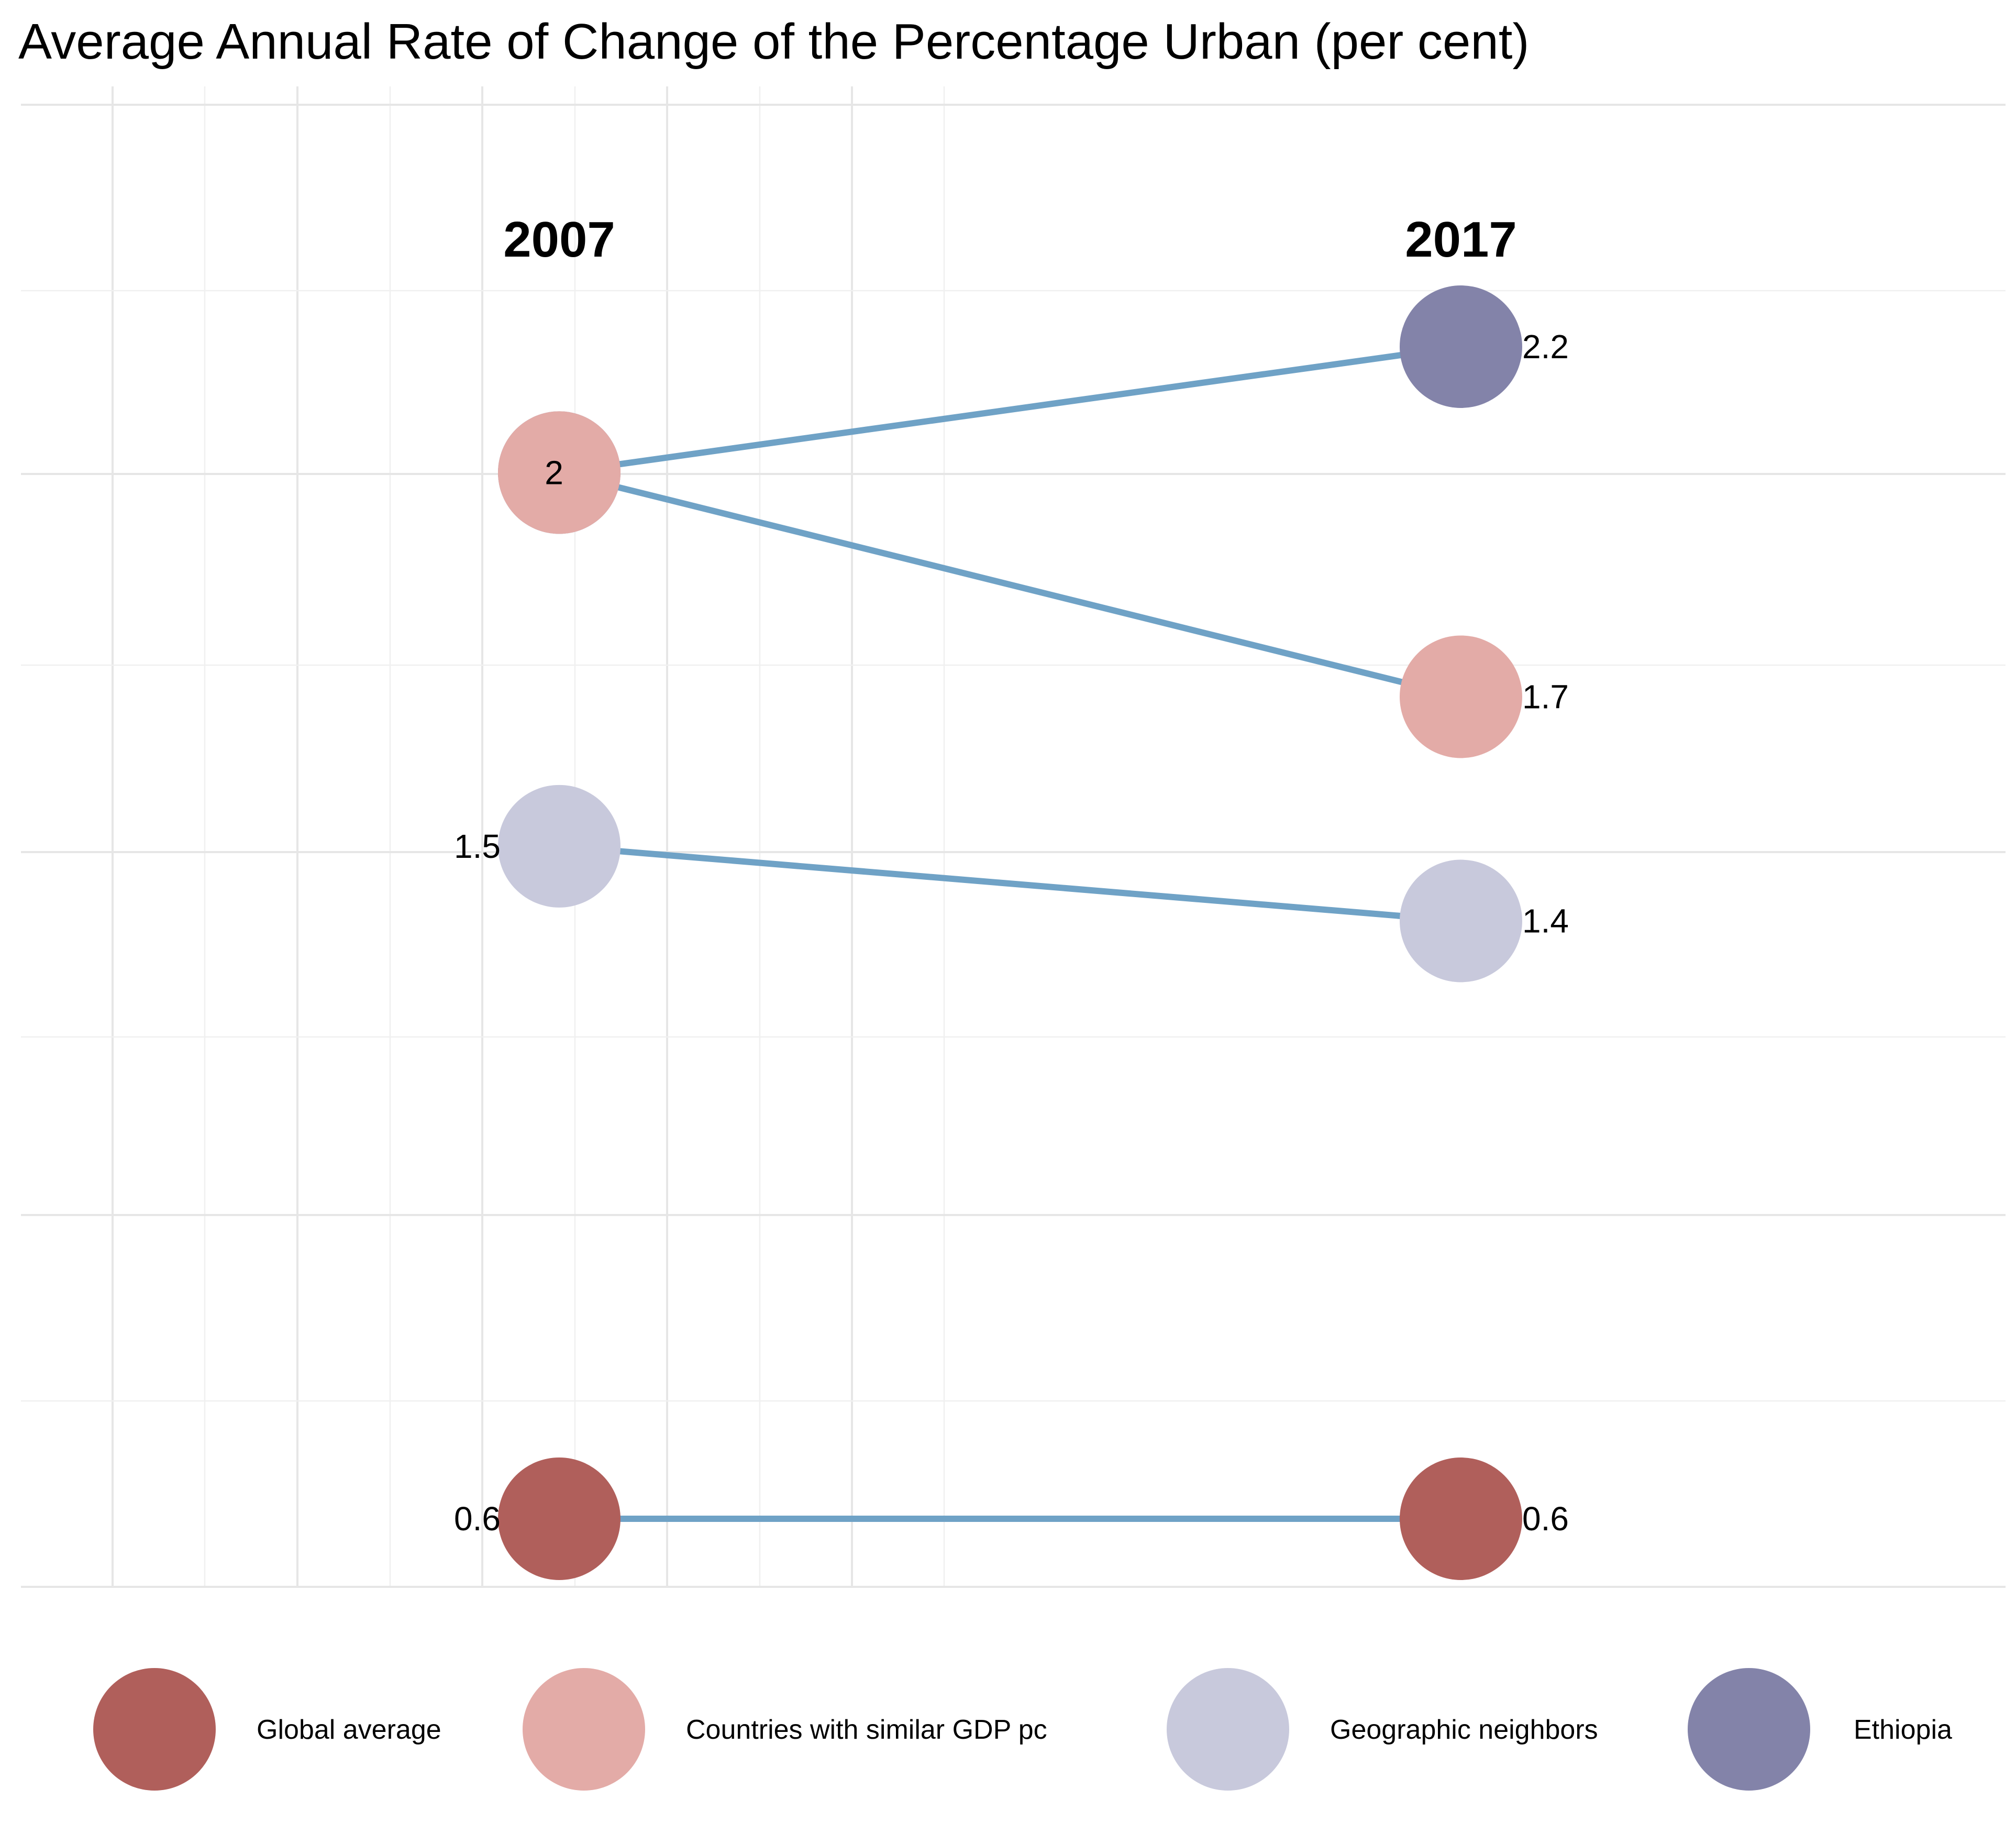 This screenshot has height=1833, width=2016. What do you see at coordinates (1546, 696) in the screenshot?
I see `data-label: 1.7` at bounding box center [1546, 696].